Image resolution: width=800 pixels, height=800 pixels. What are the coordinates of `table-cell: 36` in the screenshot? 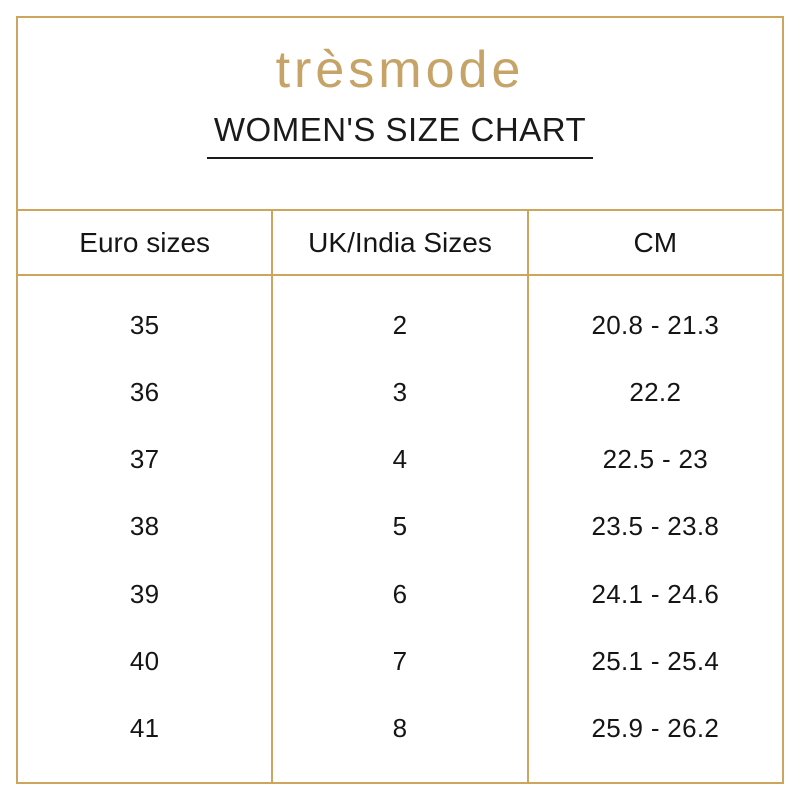 It's located at (144, 392).